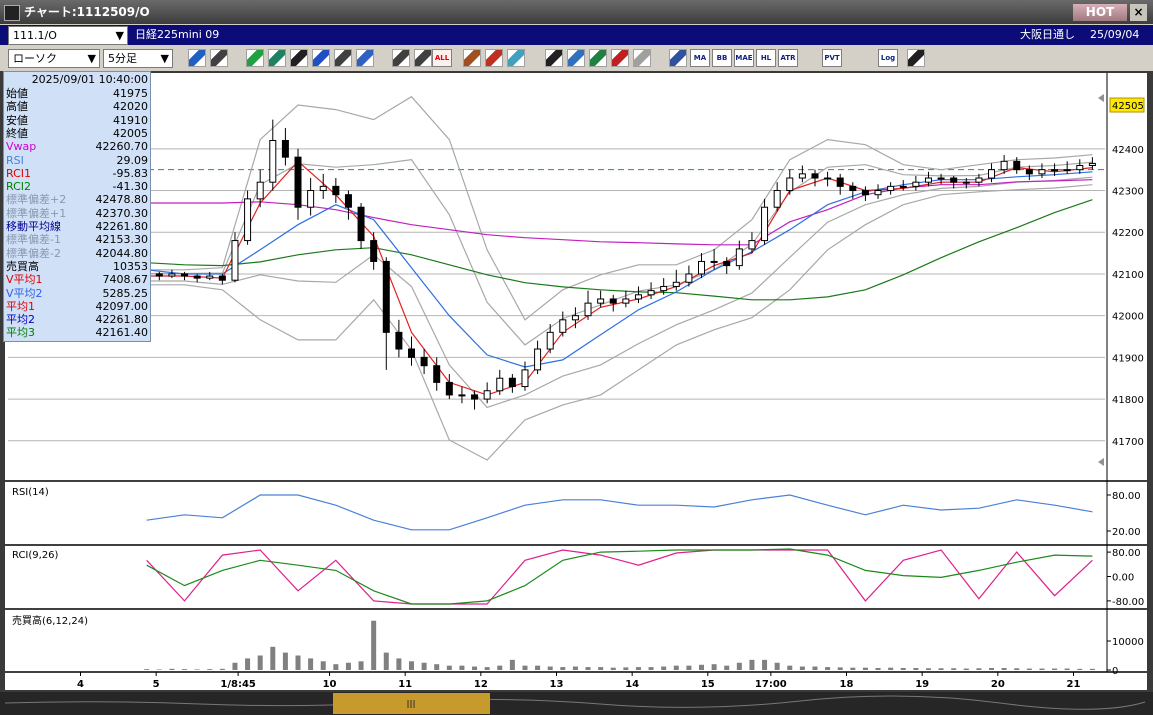 The height and width of the screenshot is (715, 1153). I want to click on toolbar-text-icon: ATR, so click(788, 58).